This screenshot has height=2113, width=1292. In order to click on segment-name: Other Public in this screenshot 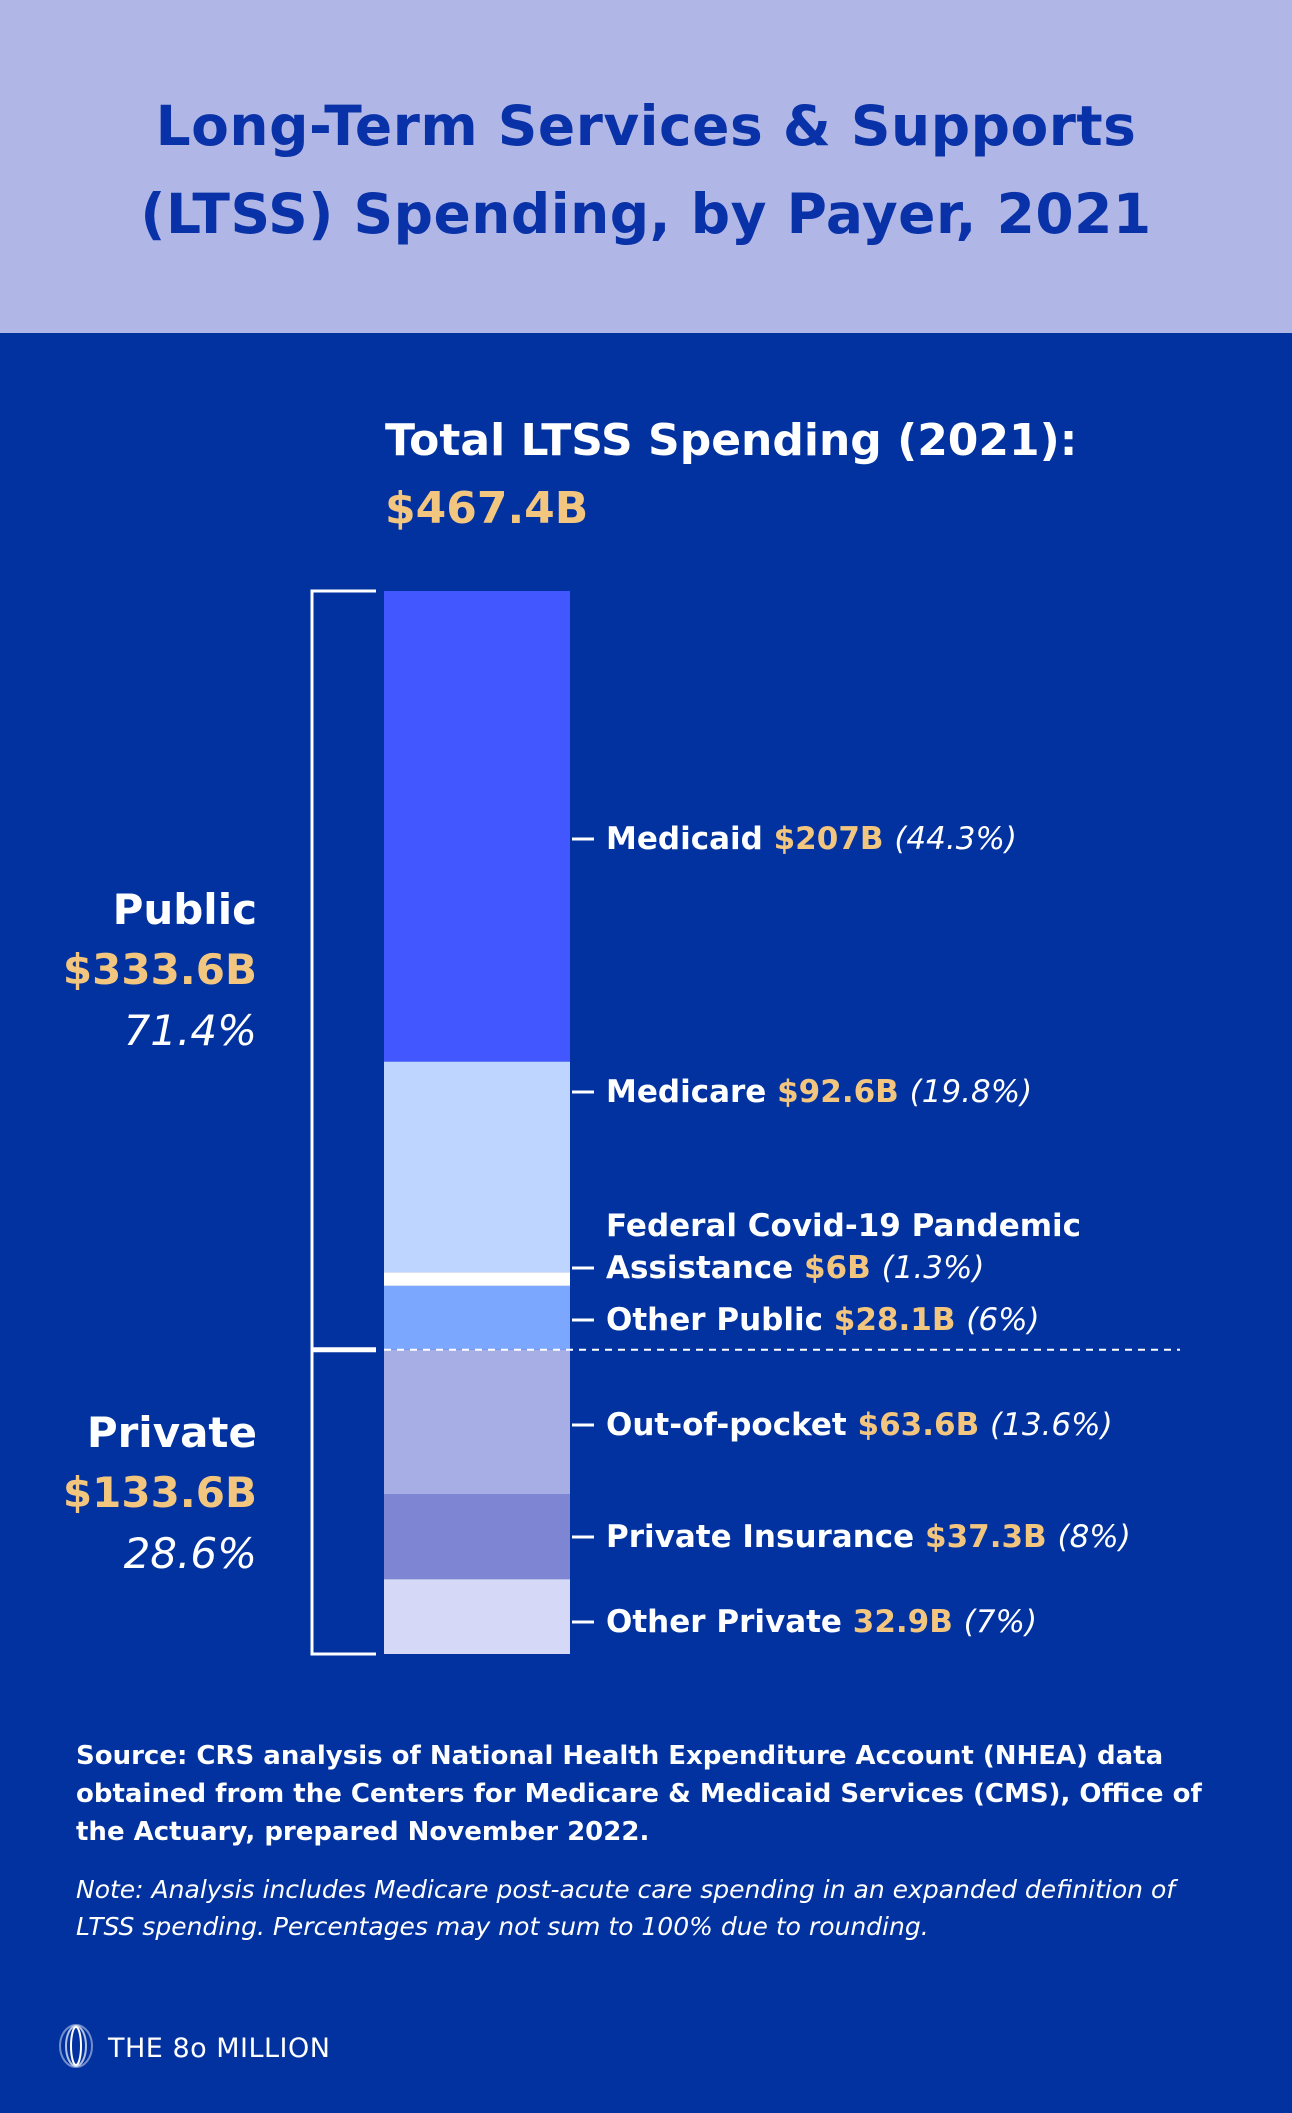, I will do `click(714, 1320)`.